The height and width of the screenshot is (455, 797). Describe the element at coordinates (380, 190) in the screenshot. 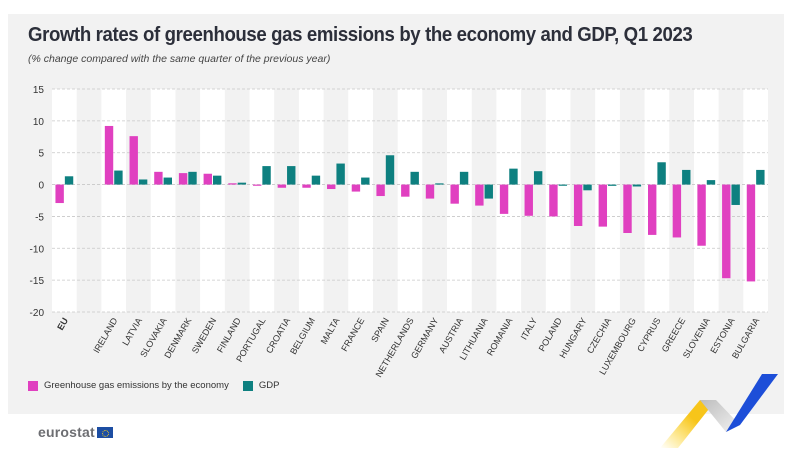

I see `bar-ghg-spain` at that location.